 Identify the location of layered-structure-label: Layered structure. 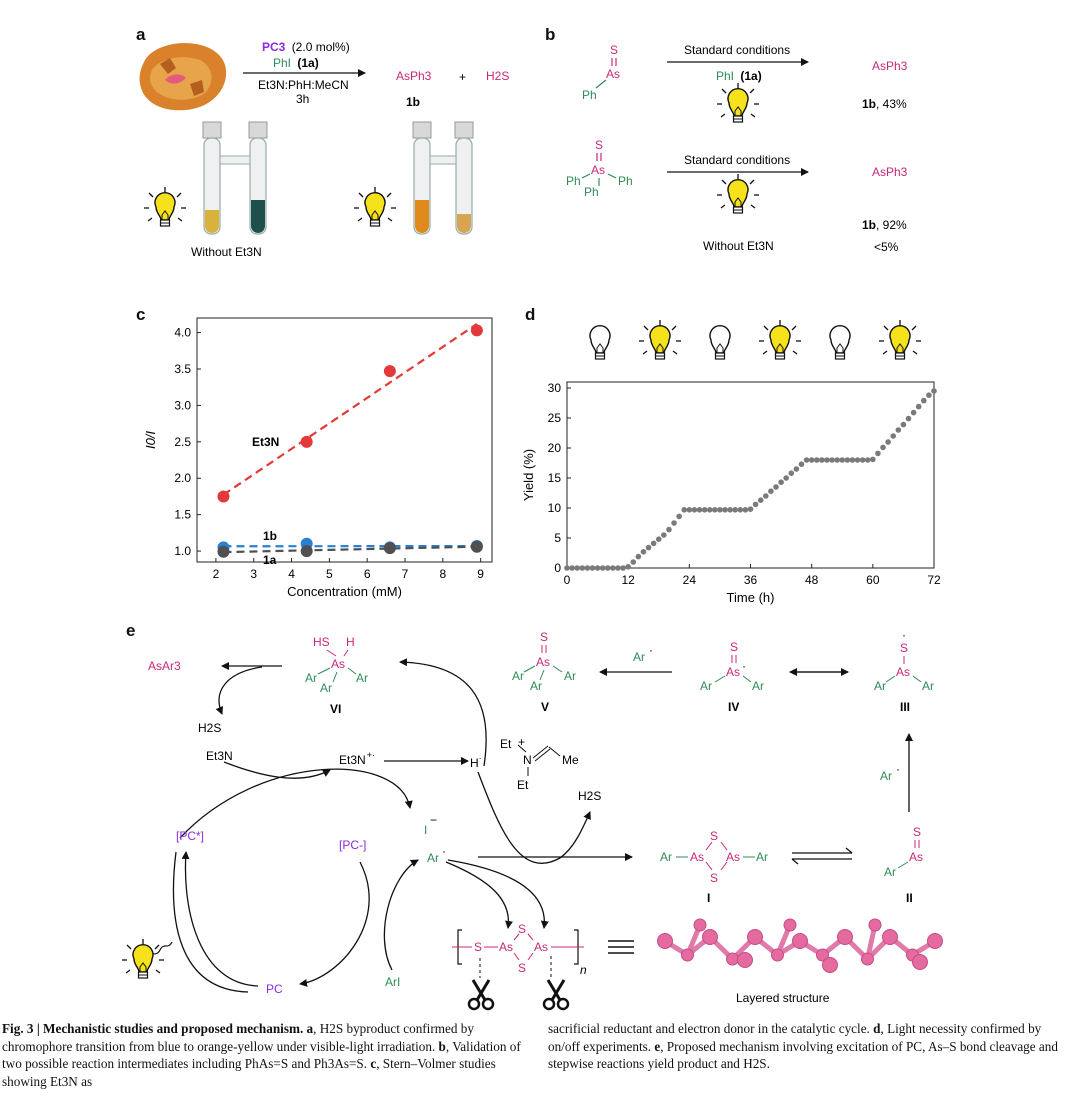
(783, 998).